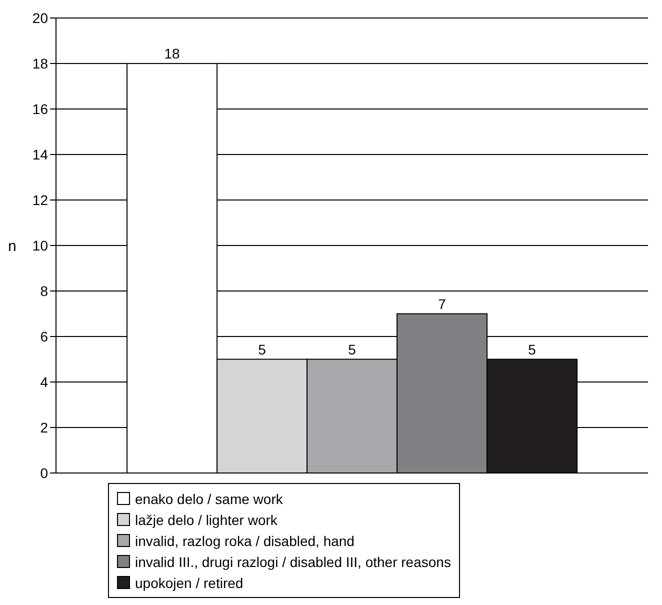 The width and height of the screenshot is (662, 605). I want to click on y-tick-label: 10, so click(40, 245).